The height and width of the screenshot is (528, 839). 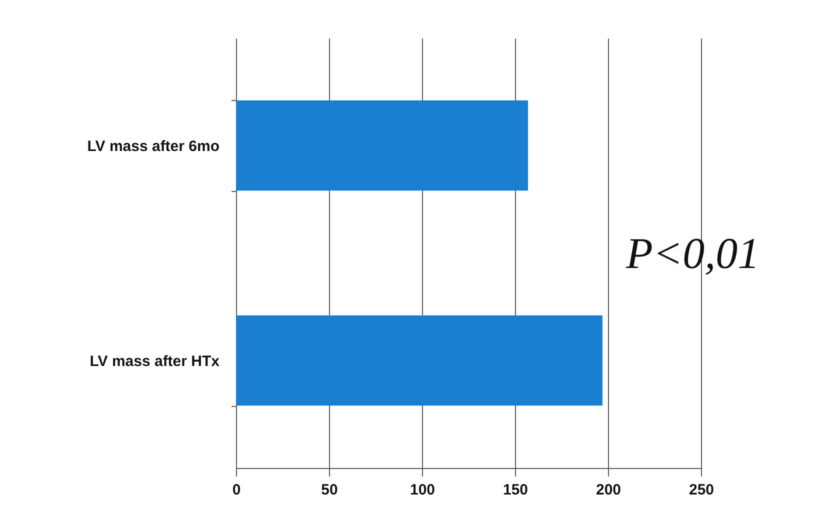 I want to click on x-tick-label: 200, so click(x=609, y=490).